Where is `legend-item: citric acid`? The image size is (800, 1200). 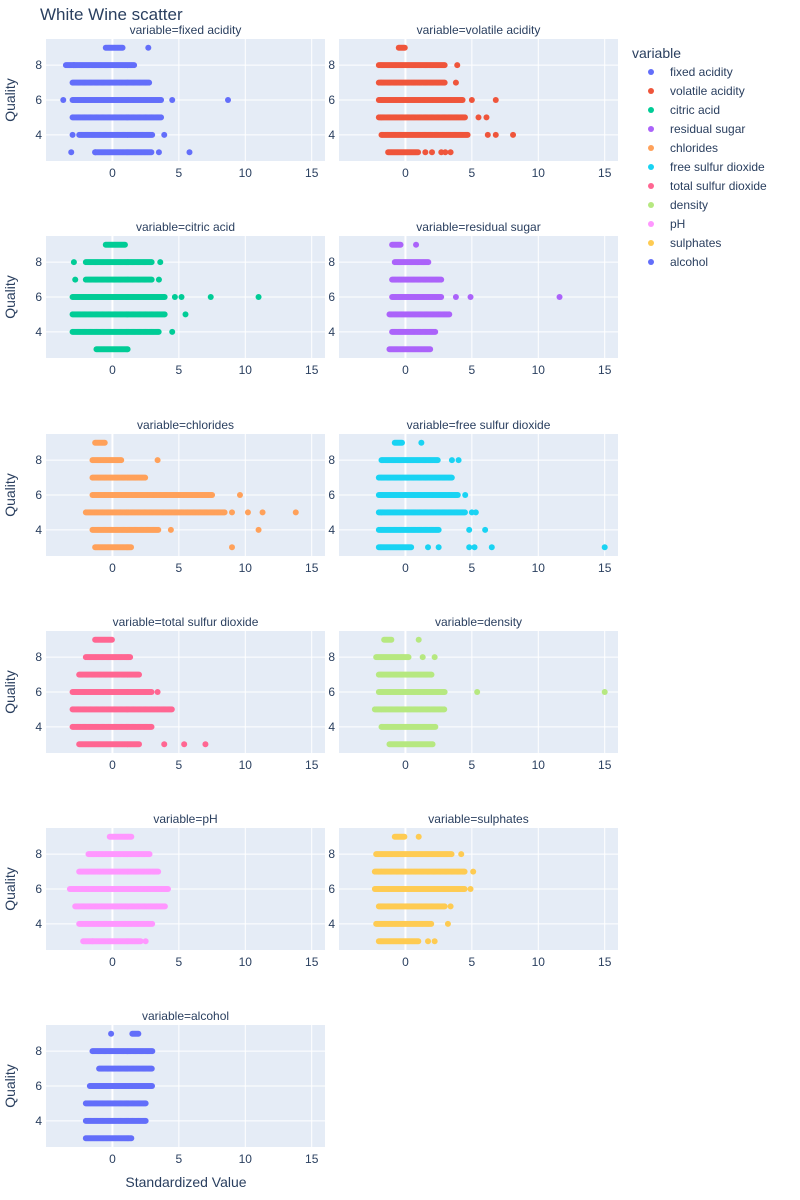 legend-item: citric acid is located at coordinates (684, 110).